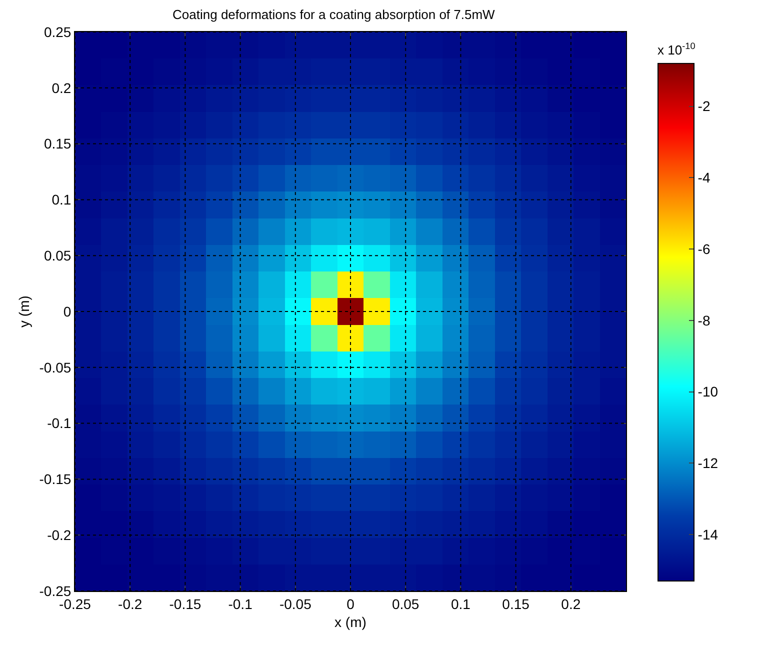  I want to click on x-tick-label: 0.15, so click(516, 604).